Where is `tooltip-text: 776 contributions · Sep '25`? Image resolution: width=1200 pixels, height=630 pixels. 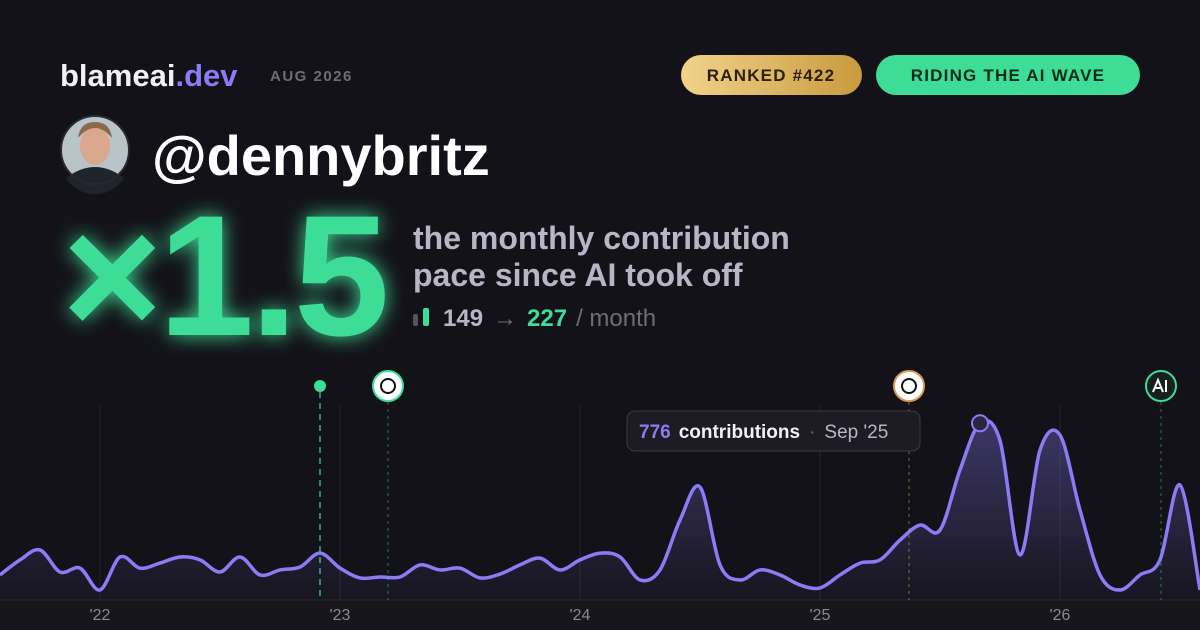 tooltip-text: 776 contributions · Sep '25 is located at coordinates (763, 432).